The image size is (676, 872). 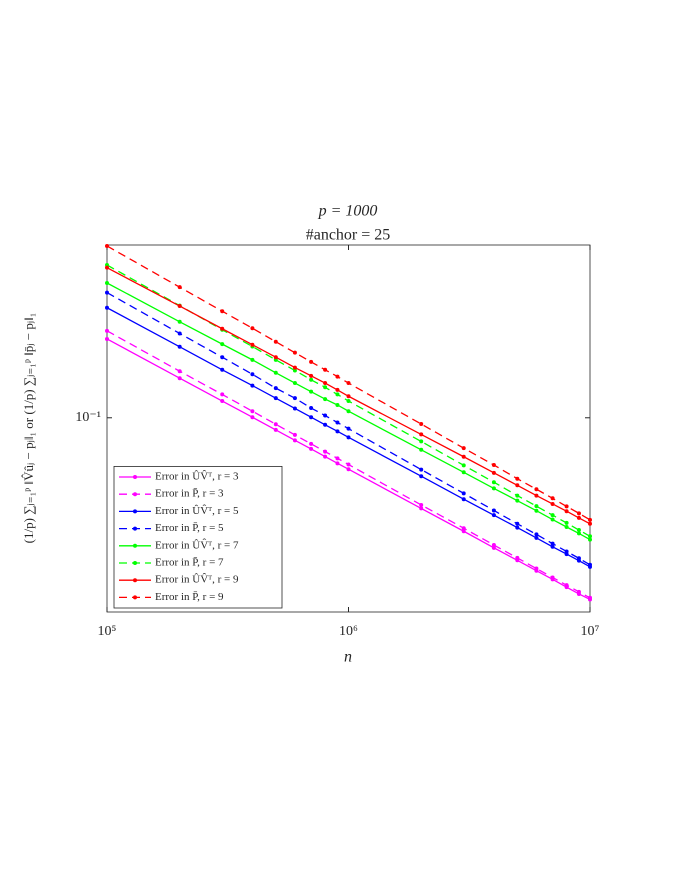 I want to click on legend-label: Error in P̄, r = 9, so click(x=189, y=597).